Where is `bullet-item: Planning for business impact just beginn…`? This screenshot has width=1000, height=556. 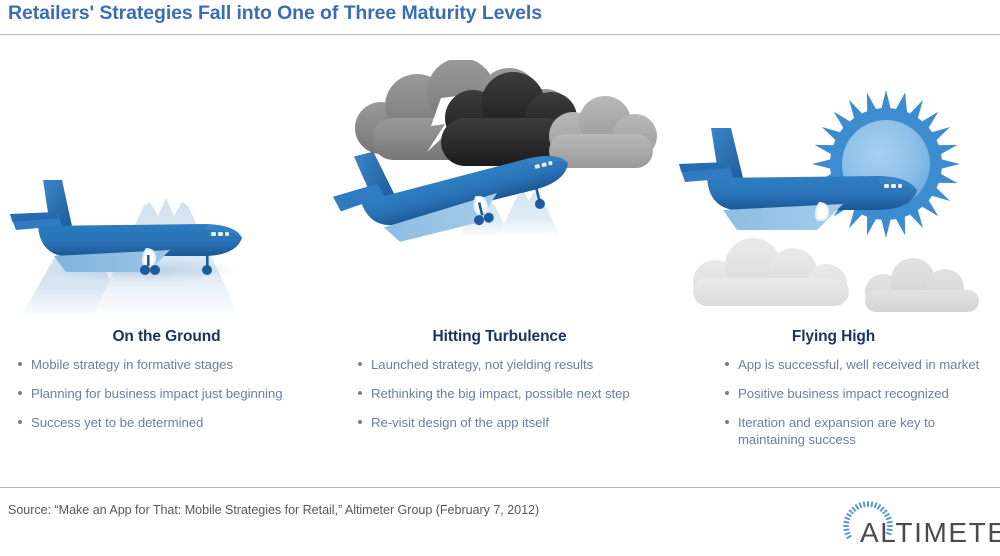 bullet-item: Planning for business impact just beginn… is located at coordinates (175, 393).